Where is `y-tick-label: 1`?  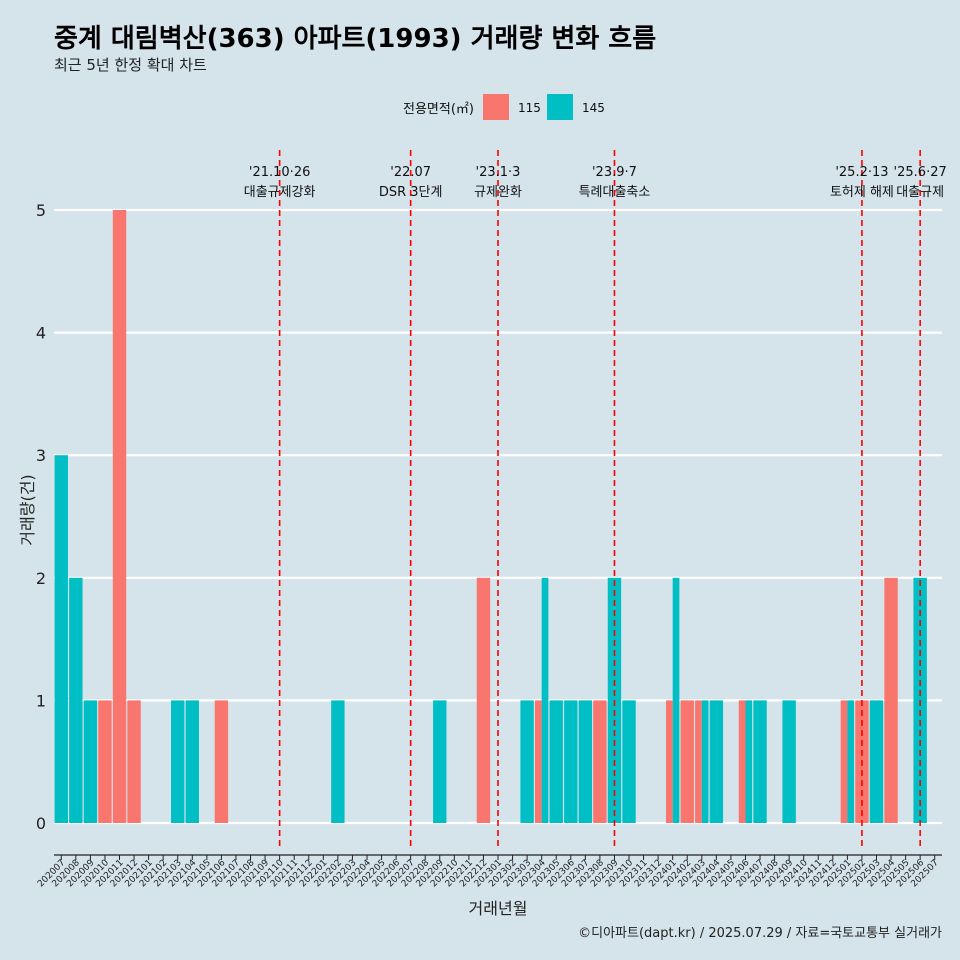
y-tick-label: 1 is located at coordinates (41, 700).